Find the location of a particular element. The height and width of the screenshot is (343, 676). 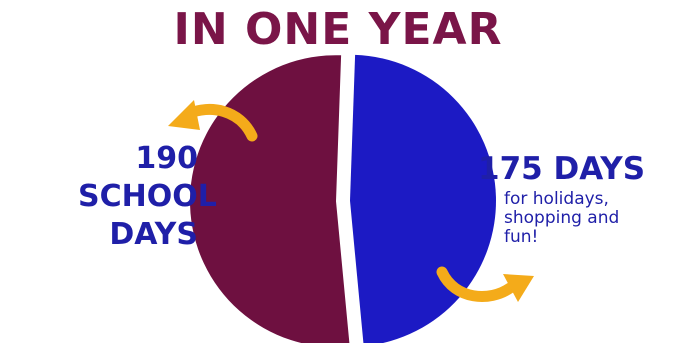

left-slice-line-1: SCHOOL is located at coordinates (147, 196).